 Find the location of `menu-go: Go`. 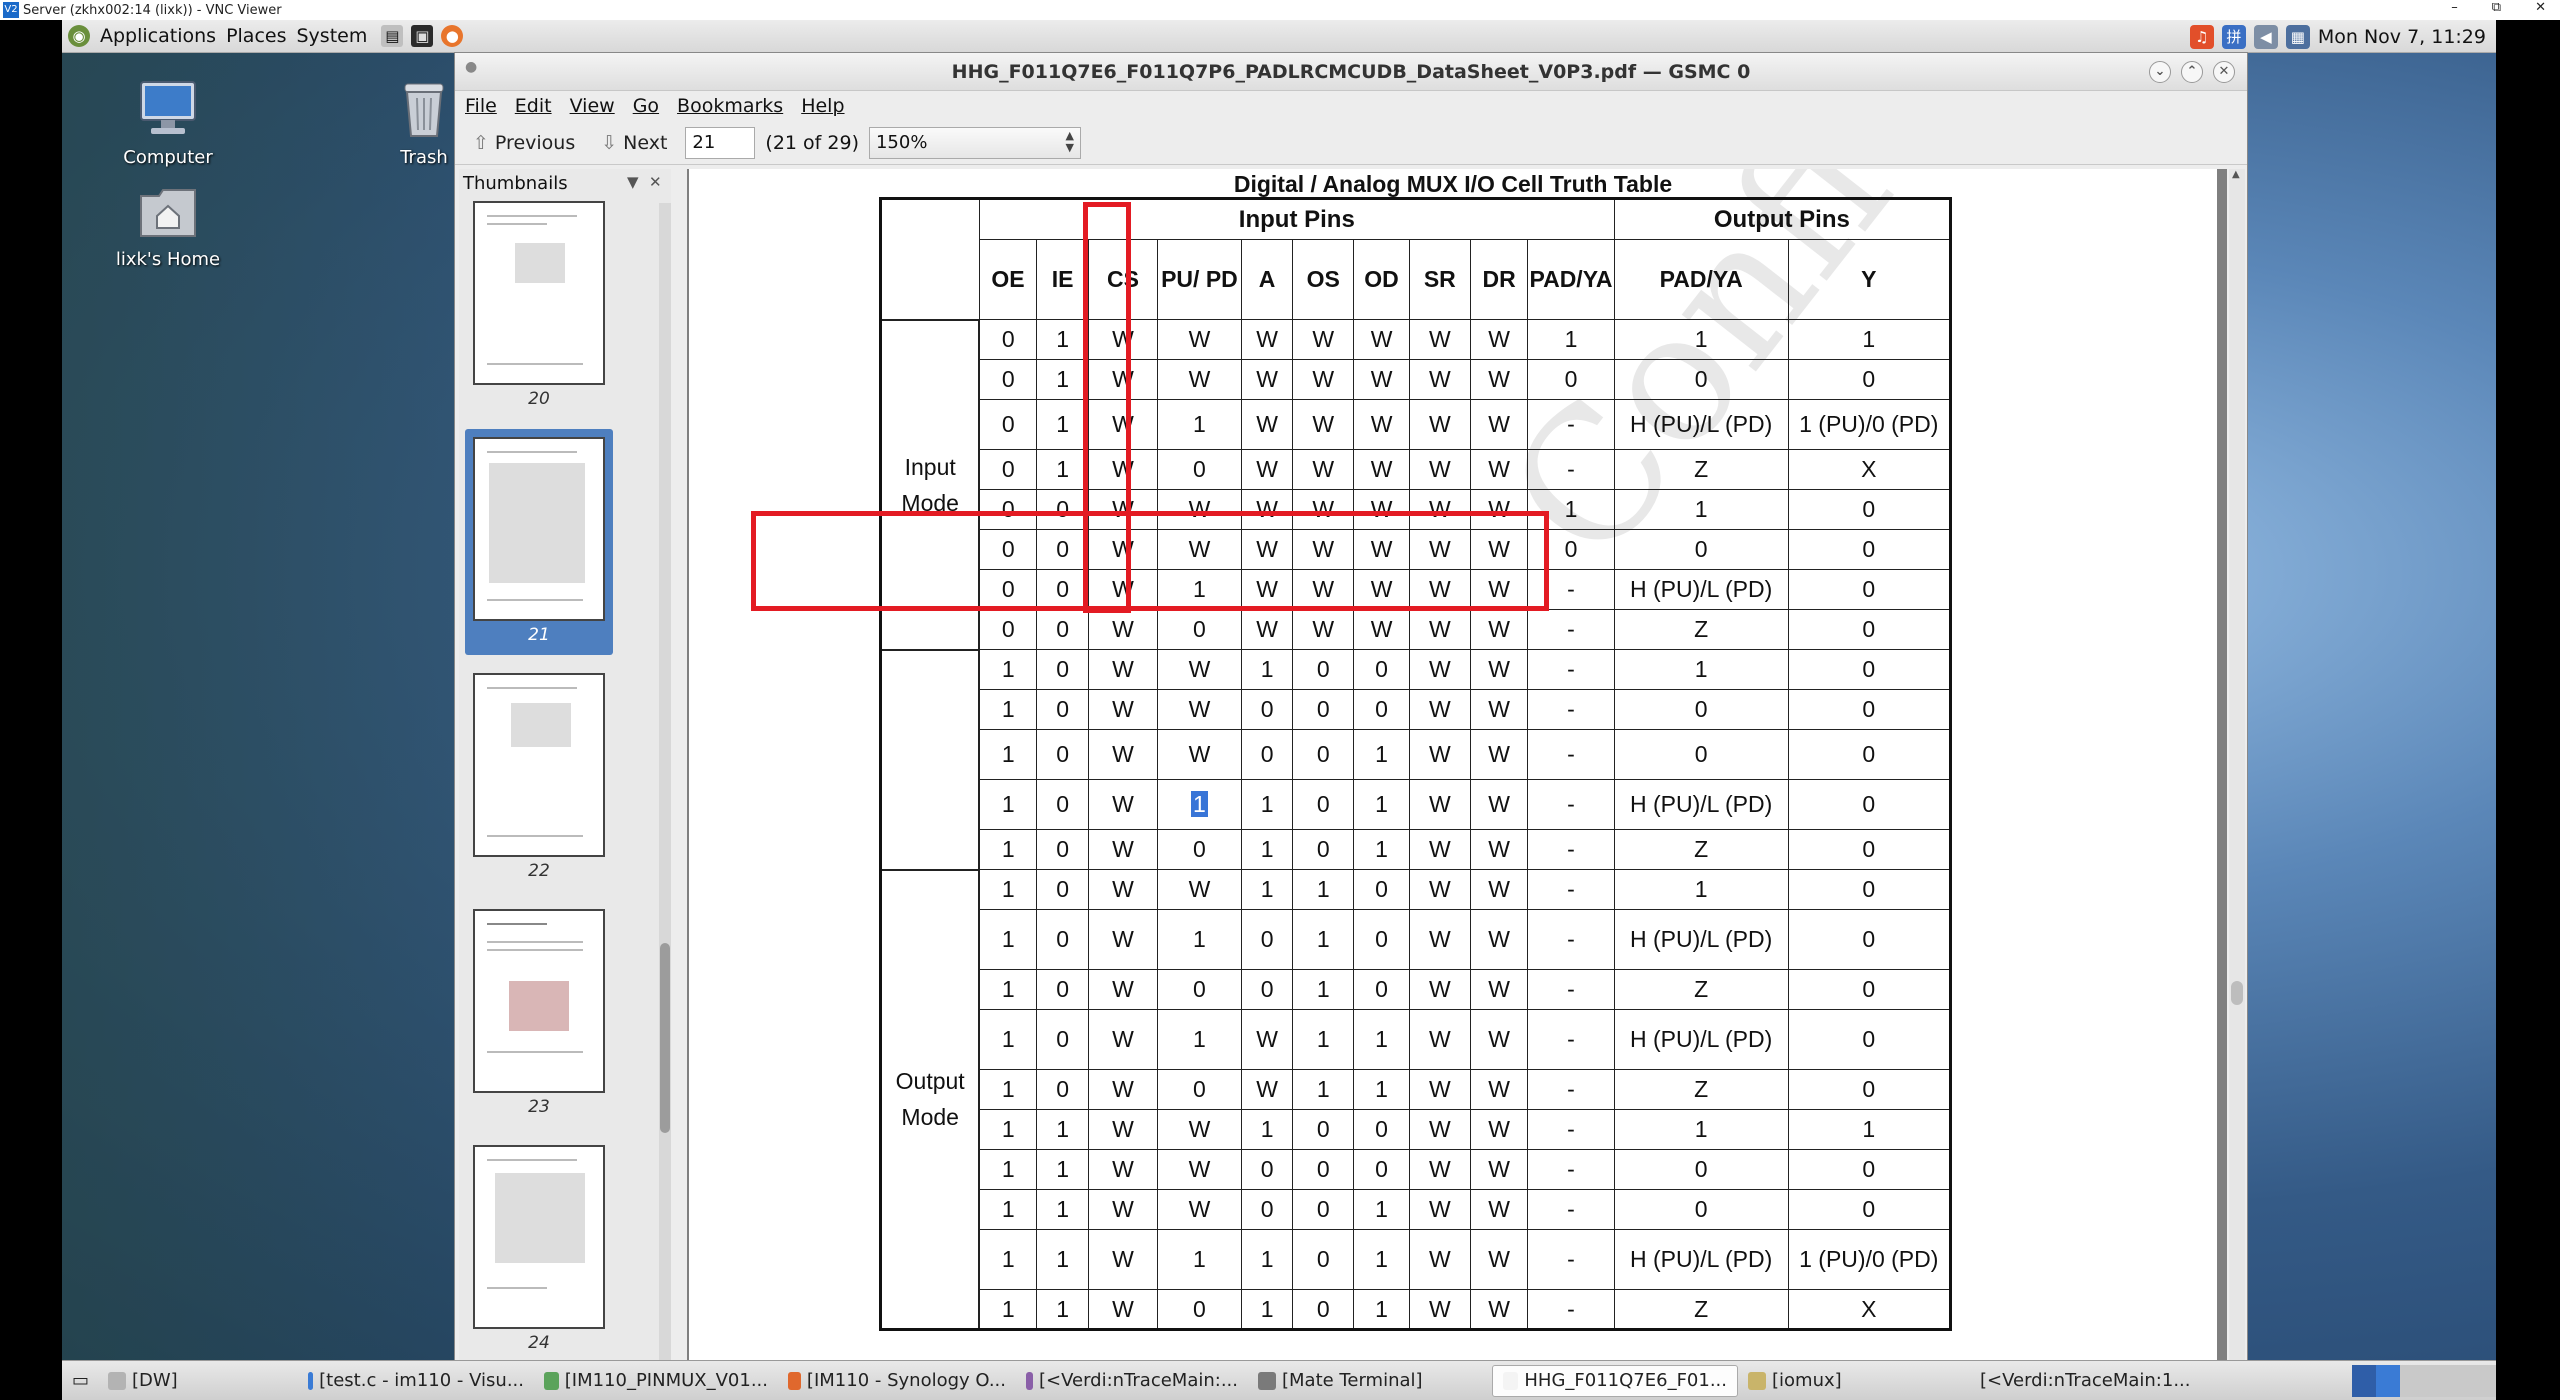

menu-go: Go is located at coordinates (646, 106).